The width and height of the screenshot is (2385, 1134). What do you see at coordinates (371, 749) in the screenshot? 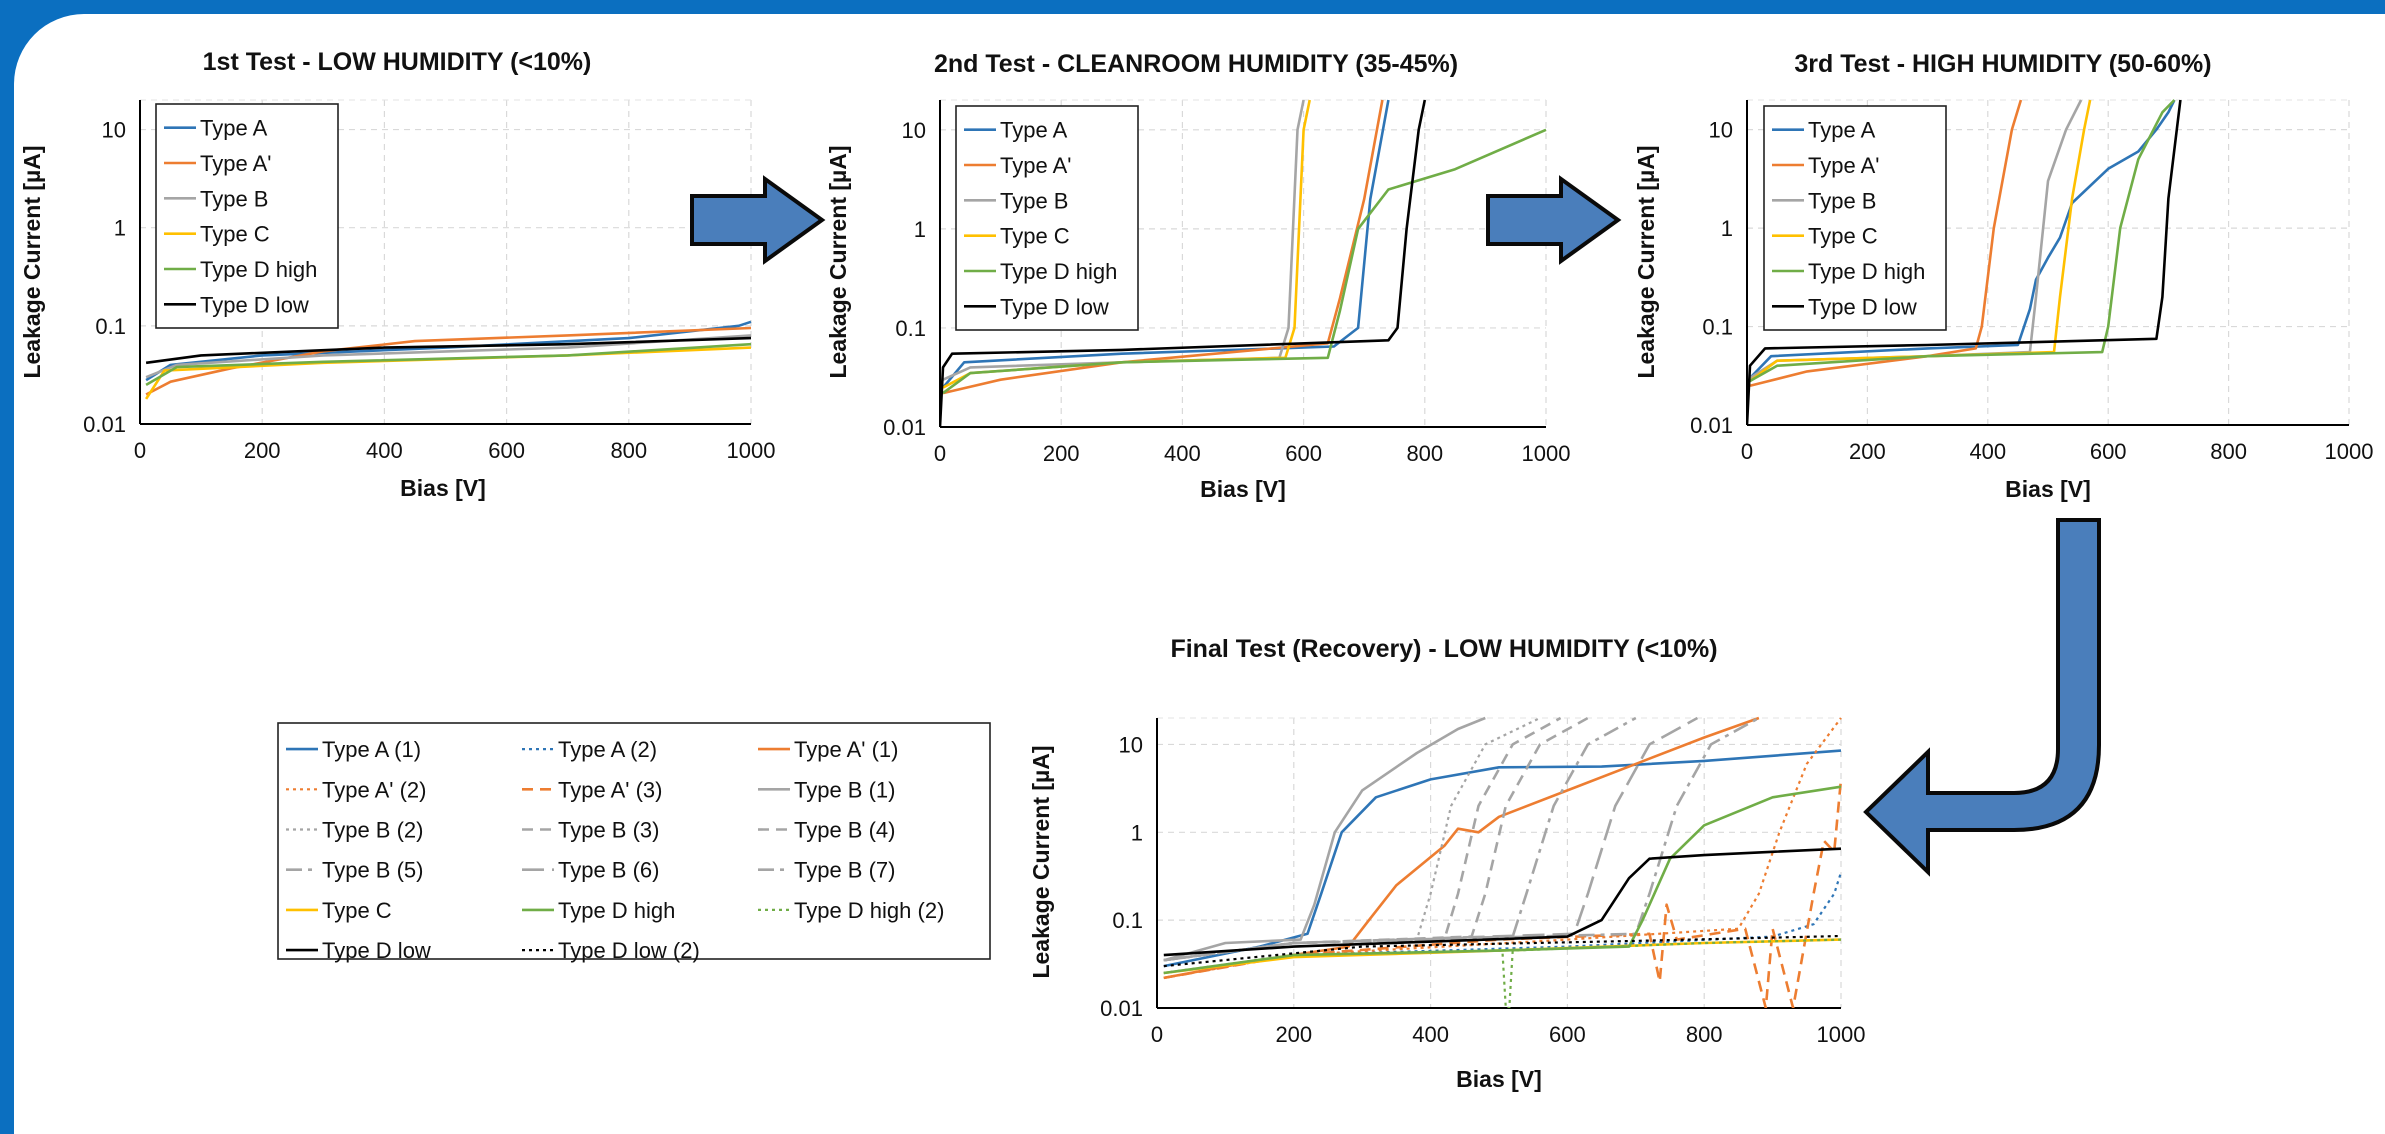
I see `legend-label: Type A (1)` at bounding box center [371, 749].